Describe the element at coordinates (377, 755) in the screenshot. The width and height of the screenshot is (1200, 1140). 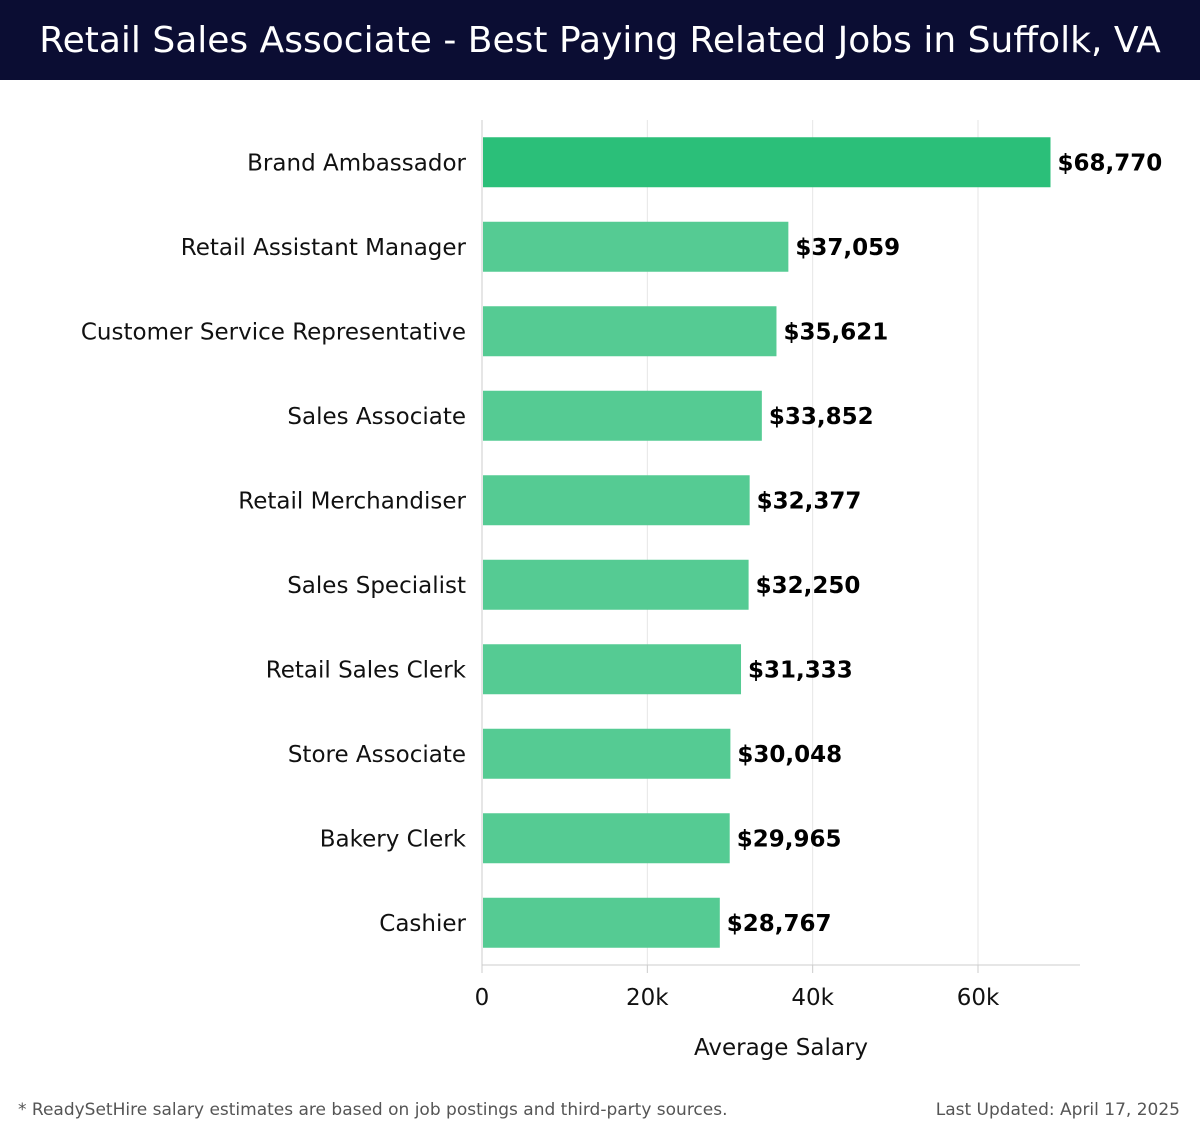
I see `category-label: Store Associate` at that location.